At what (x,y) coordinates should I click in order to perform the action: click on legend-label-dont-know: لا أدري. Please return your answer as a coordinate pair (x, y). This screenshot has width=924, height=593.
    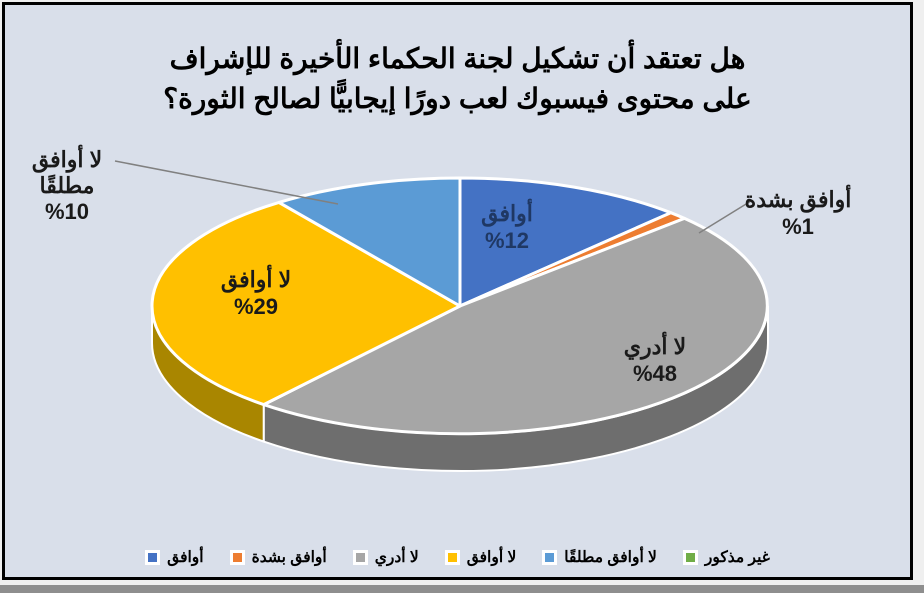
    Looking at the image, I should click on (396, 557).